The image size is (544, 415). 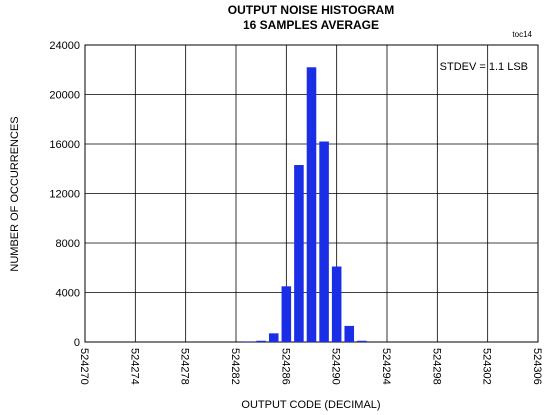 What do you see at coordinates (522, 34) in the screenshot?
I see `figure-tag: toc14` at bounding box center [522, 34].